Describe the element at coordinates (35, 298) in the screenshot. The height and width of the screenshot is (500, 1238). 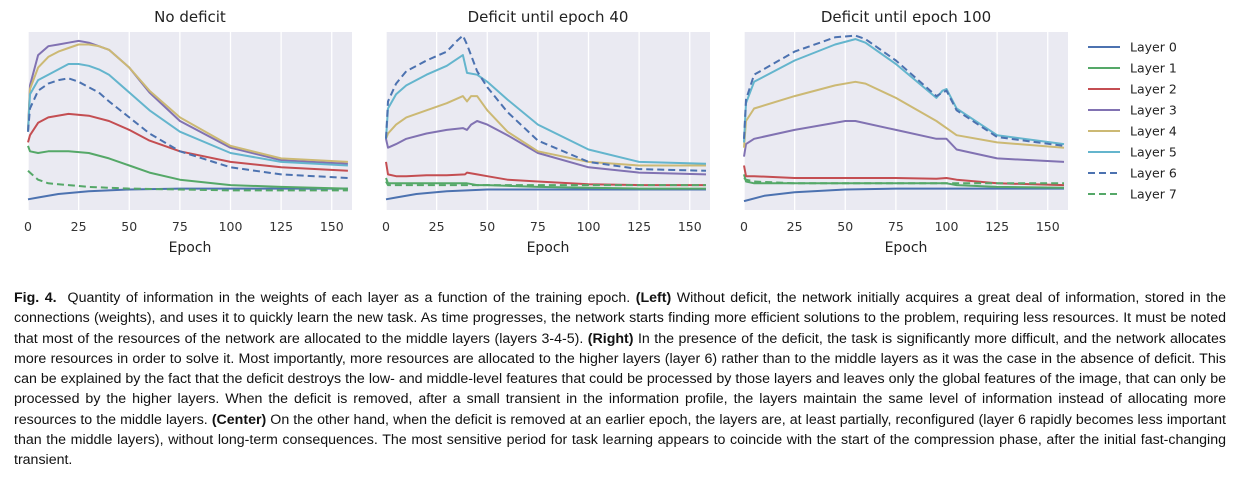
I see `caption-label: Fig. 4.` at that location.